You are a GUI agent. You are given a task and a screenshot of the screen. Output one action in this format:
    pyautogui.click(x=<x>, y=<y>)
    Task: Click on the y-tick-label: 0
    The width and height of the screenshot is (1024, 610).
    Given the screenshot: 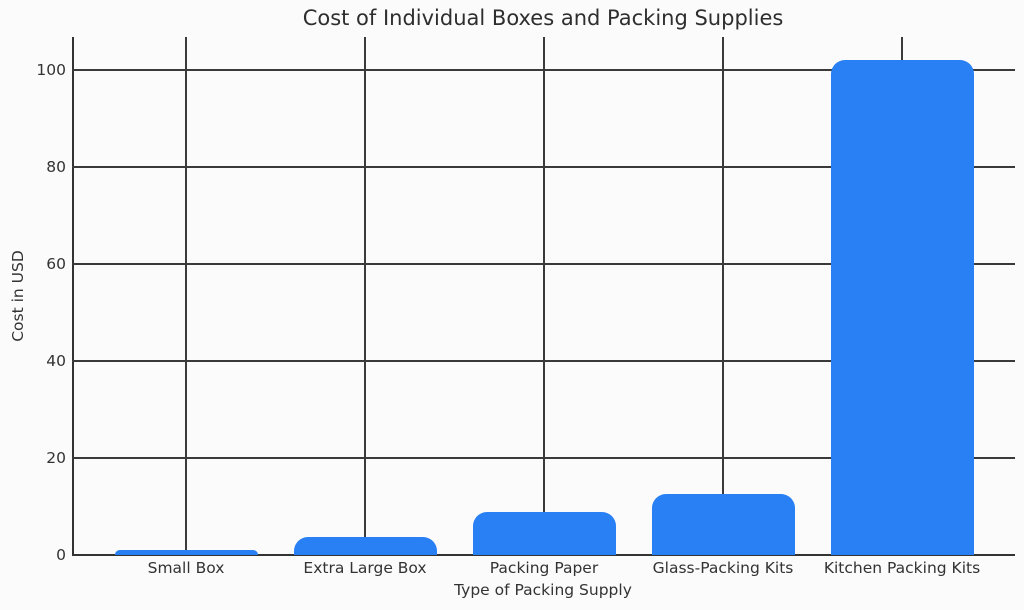 What is the action you would take?
    pyautogui.click(x=61, y=555)
    